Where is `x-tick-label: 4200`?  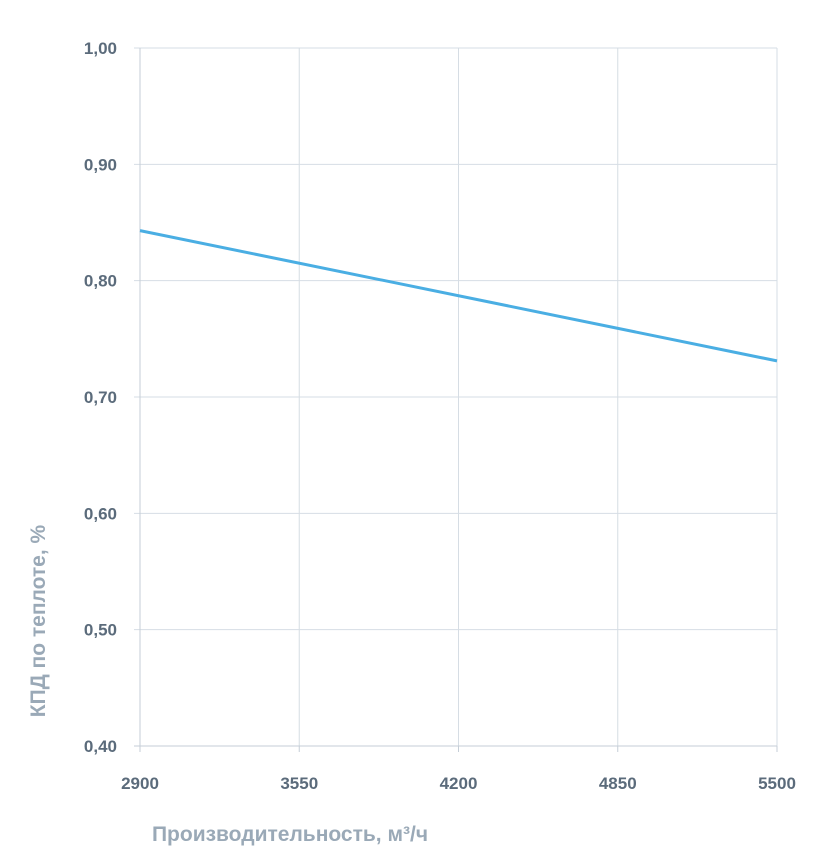 x-tick-label: 4200 is located at coordinates (459, 783).